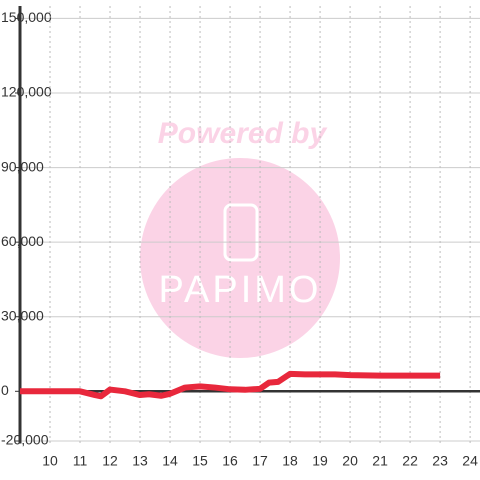 The height and width of the screenshot is (480, 480). I want to click on x-tick-label: 18, so click(290, 461).